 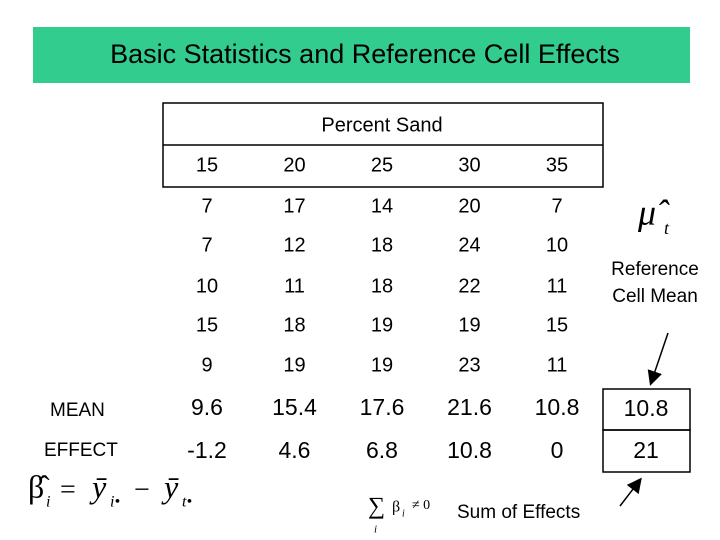 I want to click on column-header: 35, so click(x=557, y=165).